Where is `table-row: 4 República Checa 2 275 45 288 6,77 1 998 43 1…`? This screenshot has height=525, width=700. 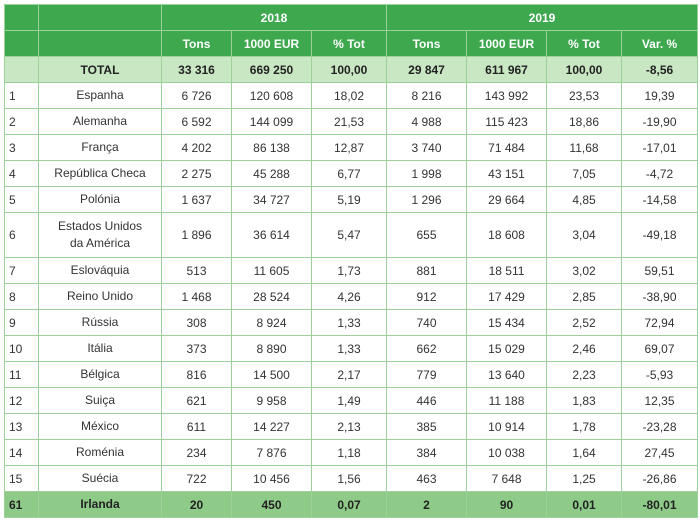 table-row: 4 República Checa 2 275 45 288 6,77 1 998 43 1… is located at coordinates (351, 173).